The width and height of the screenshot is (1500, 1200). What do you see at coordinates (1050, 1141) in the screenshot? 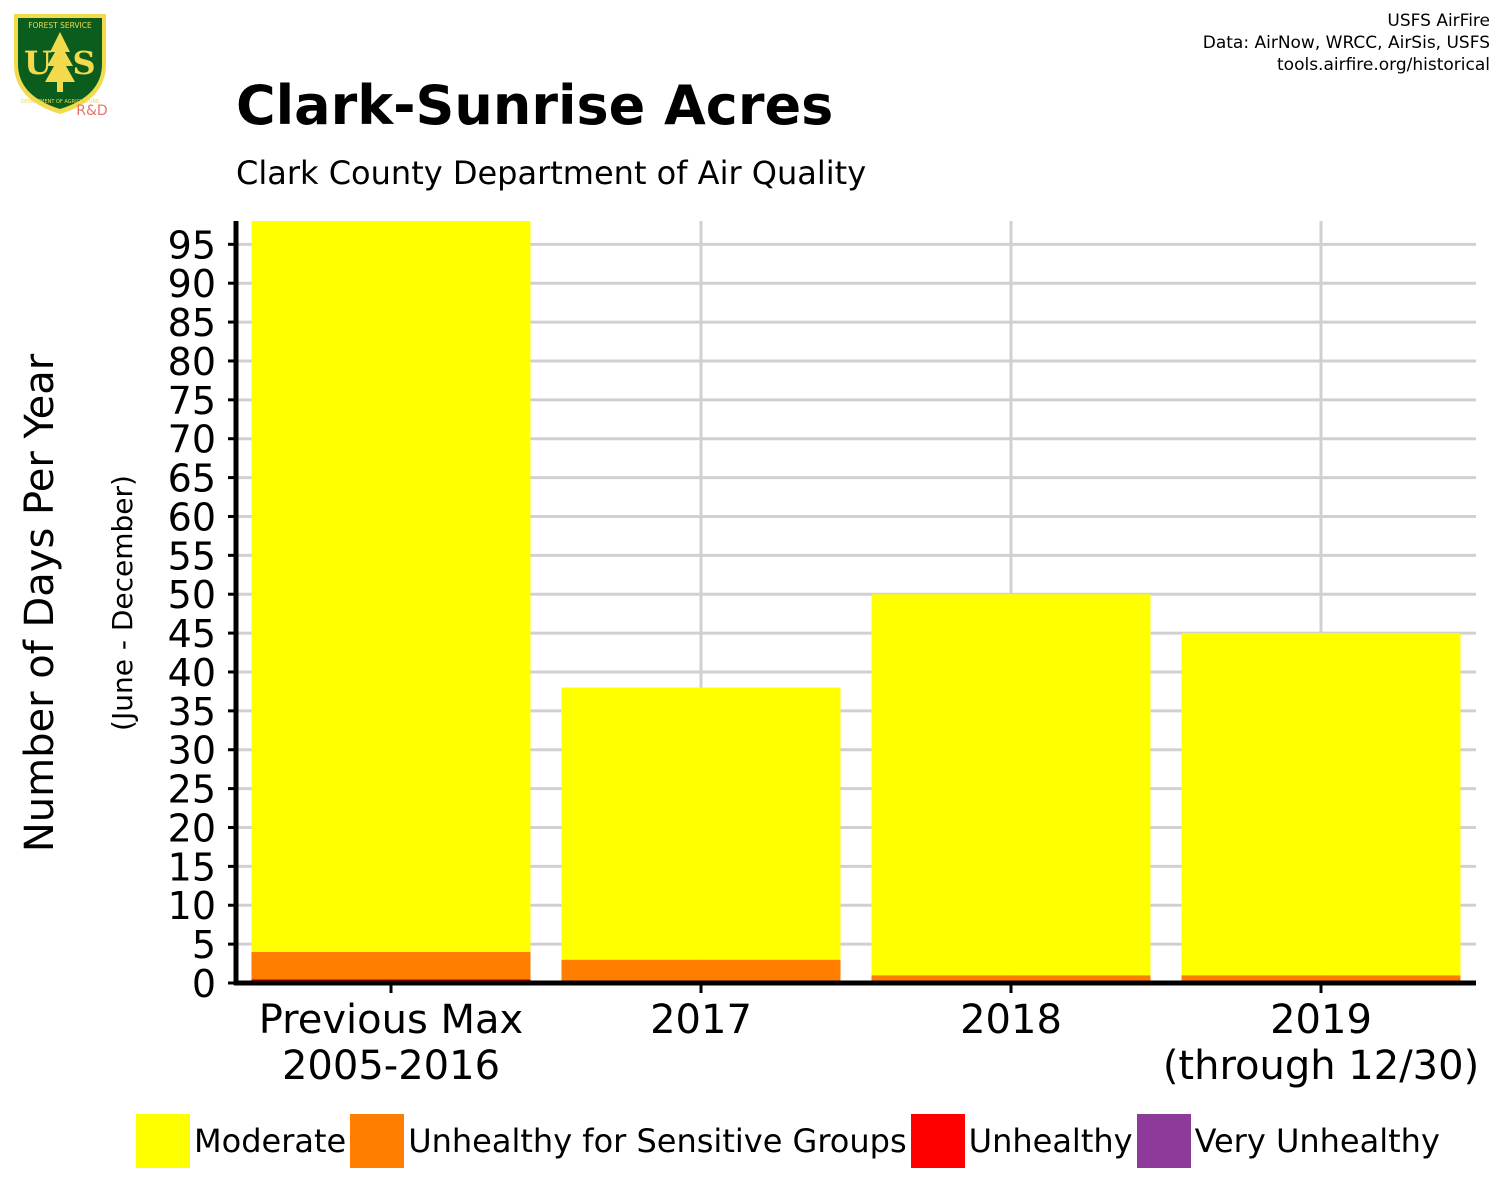
I see `legend-label: Unhealthy` at bounding box center [1050, 1141].